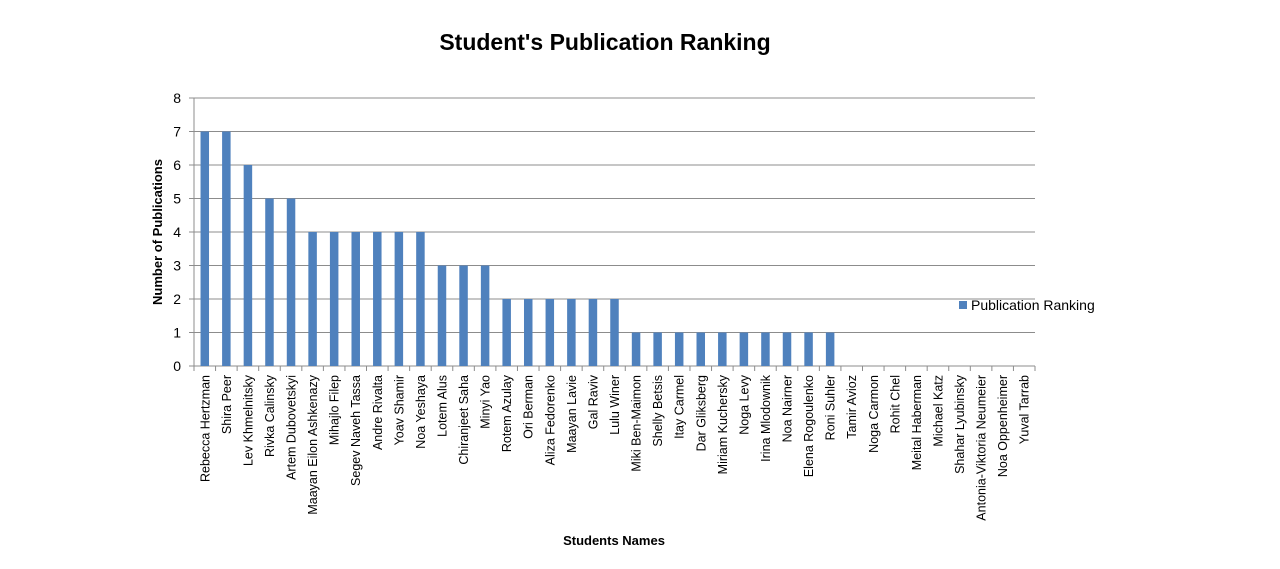 The width and height of the screenshot is (1280, 569). What do you see at coordinates (270, 415) in the screenshot?
I see `x-tick-label: Rivka Calinsky` at bounding box center [270, 415].